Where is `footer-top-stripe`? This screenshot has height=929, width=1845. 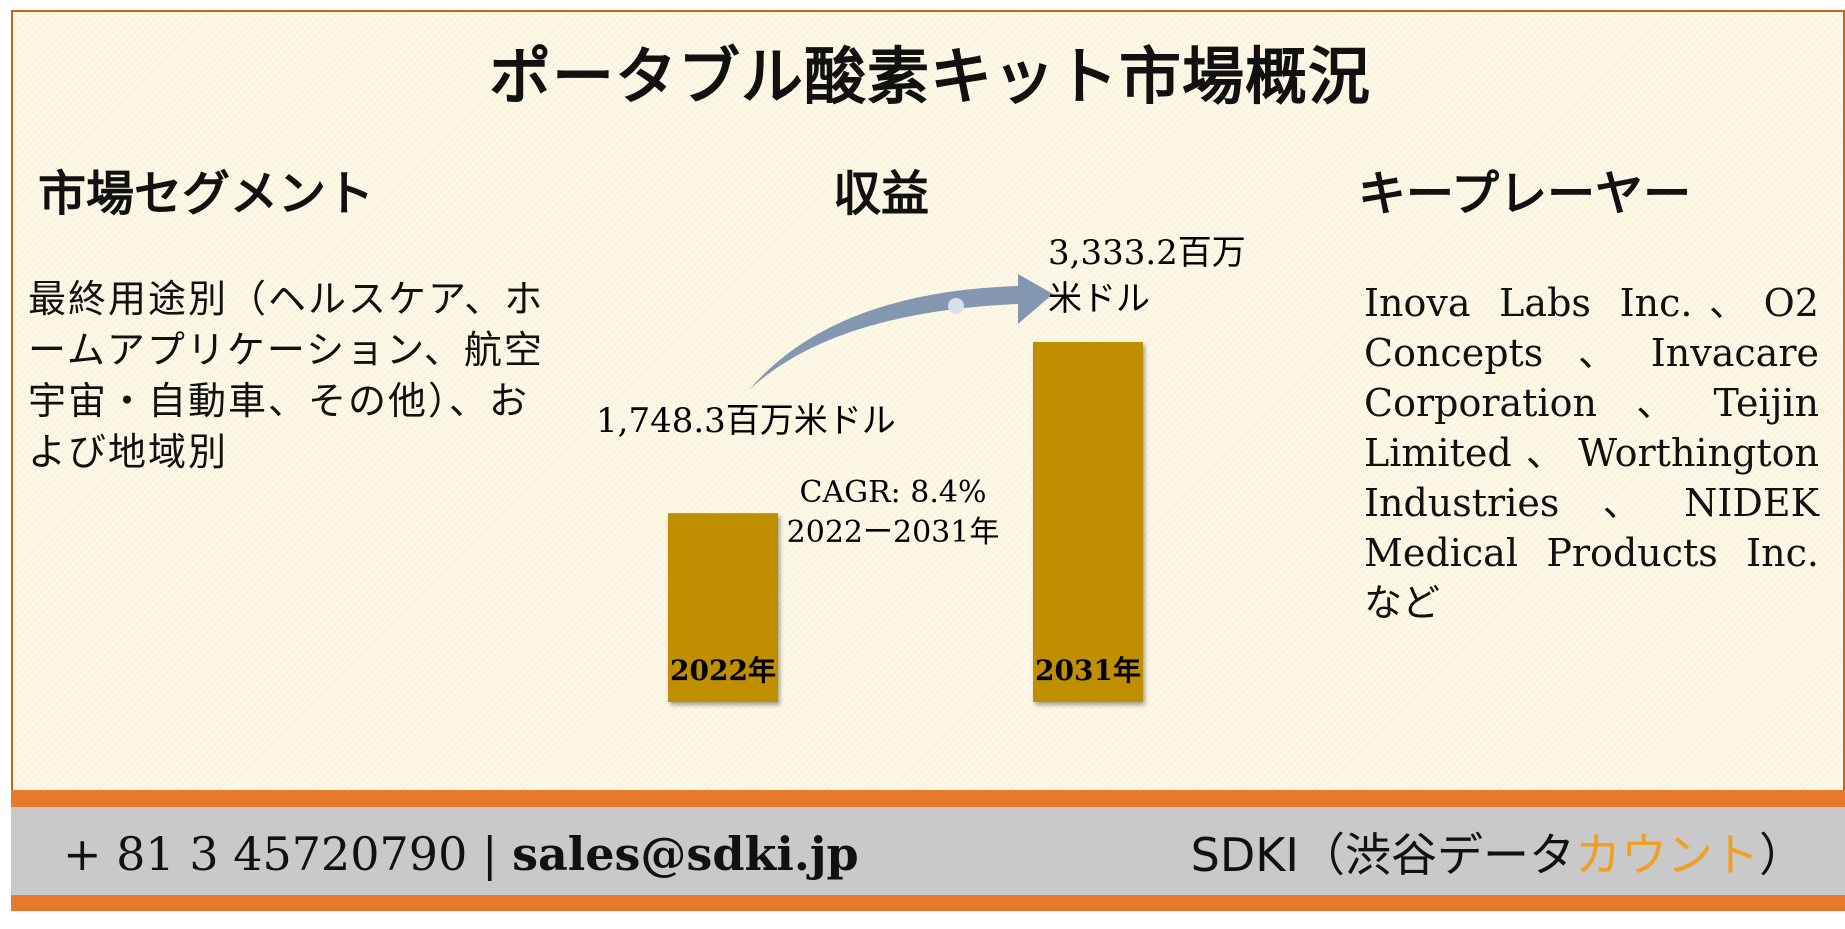
footer-top-stripe is located at coordinates (928, 798).